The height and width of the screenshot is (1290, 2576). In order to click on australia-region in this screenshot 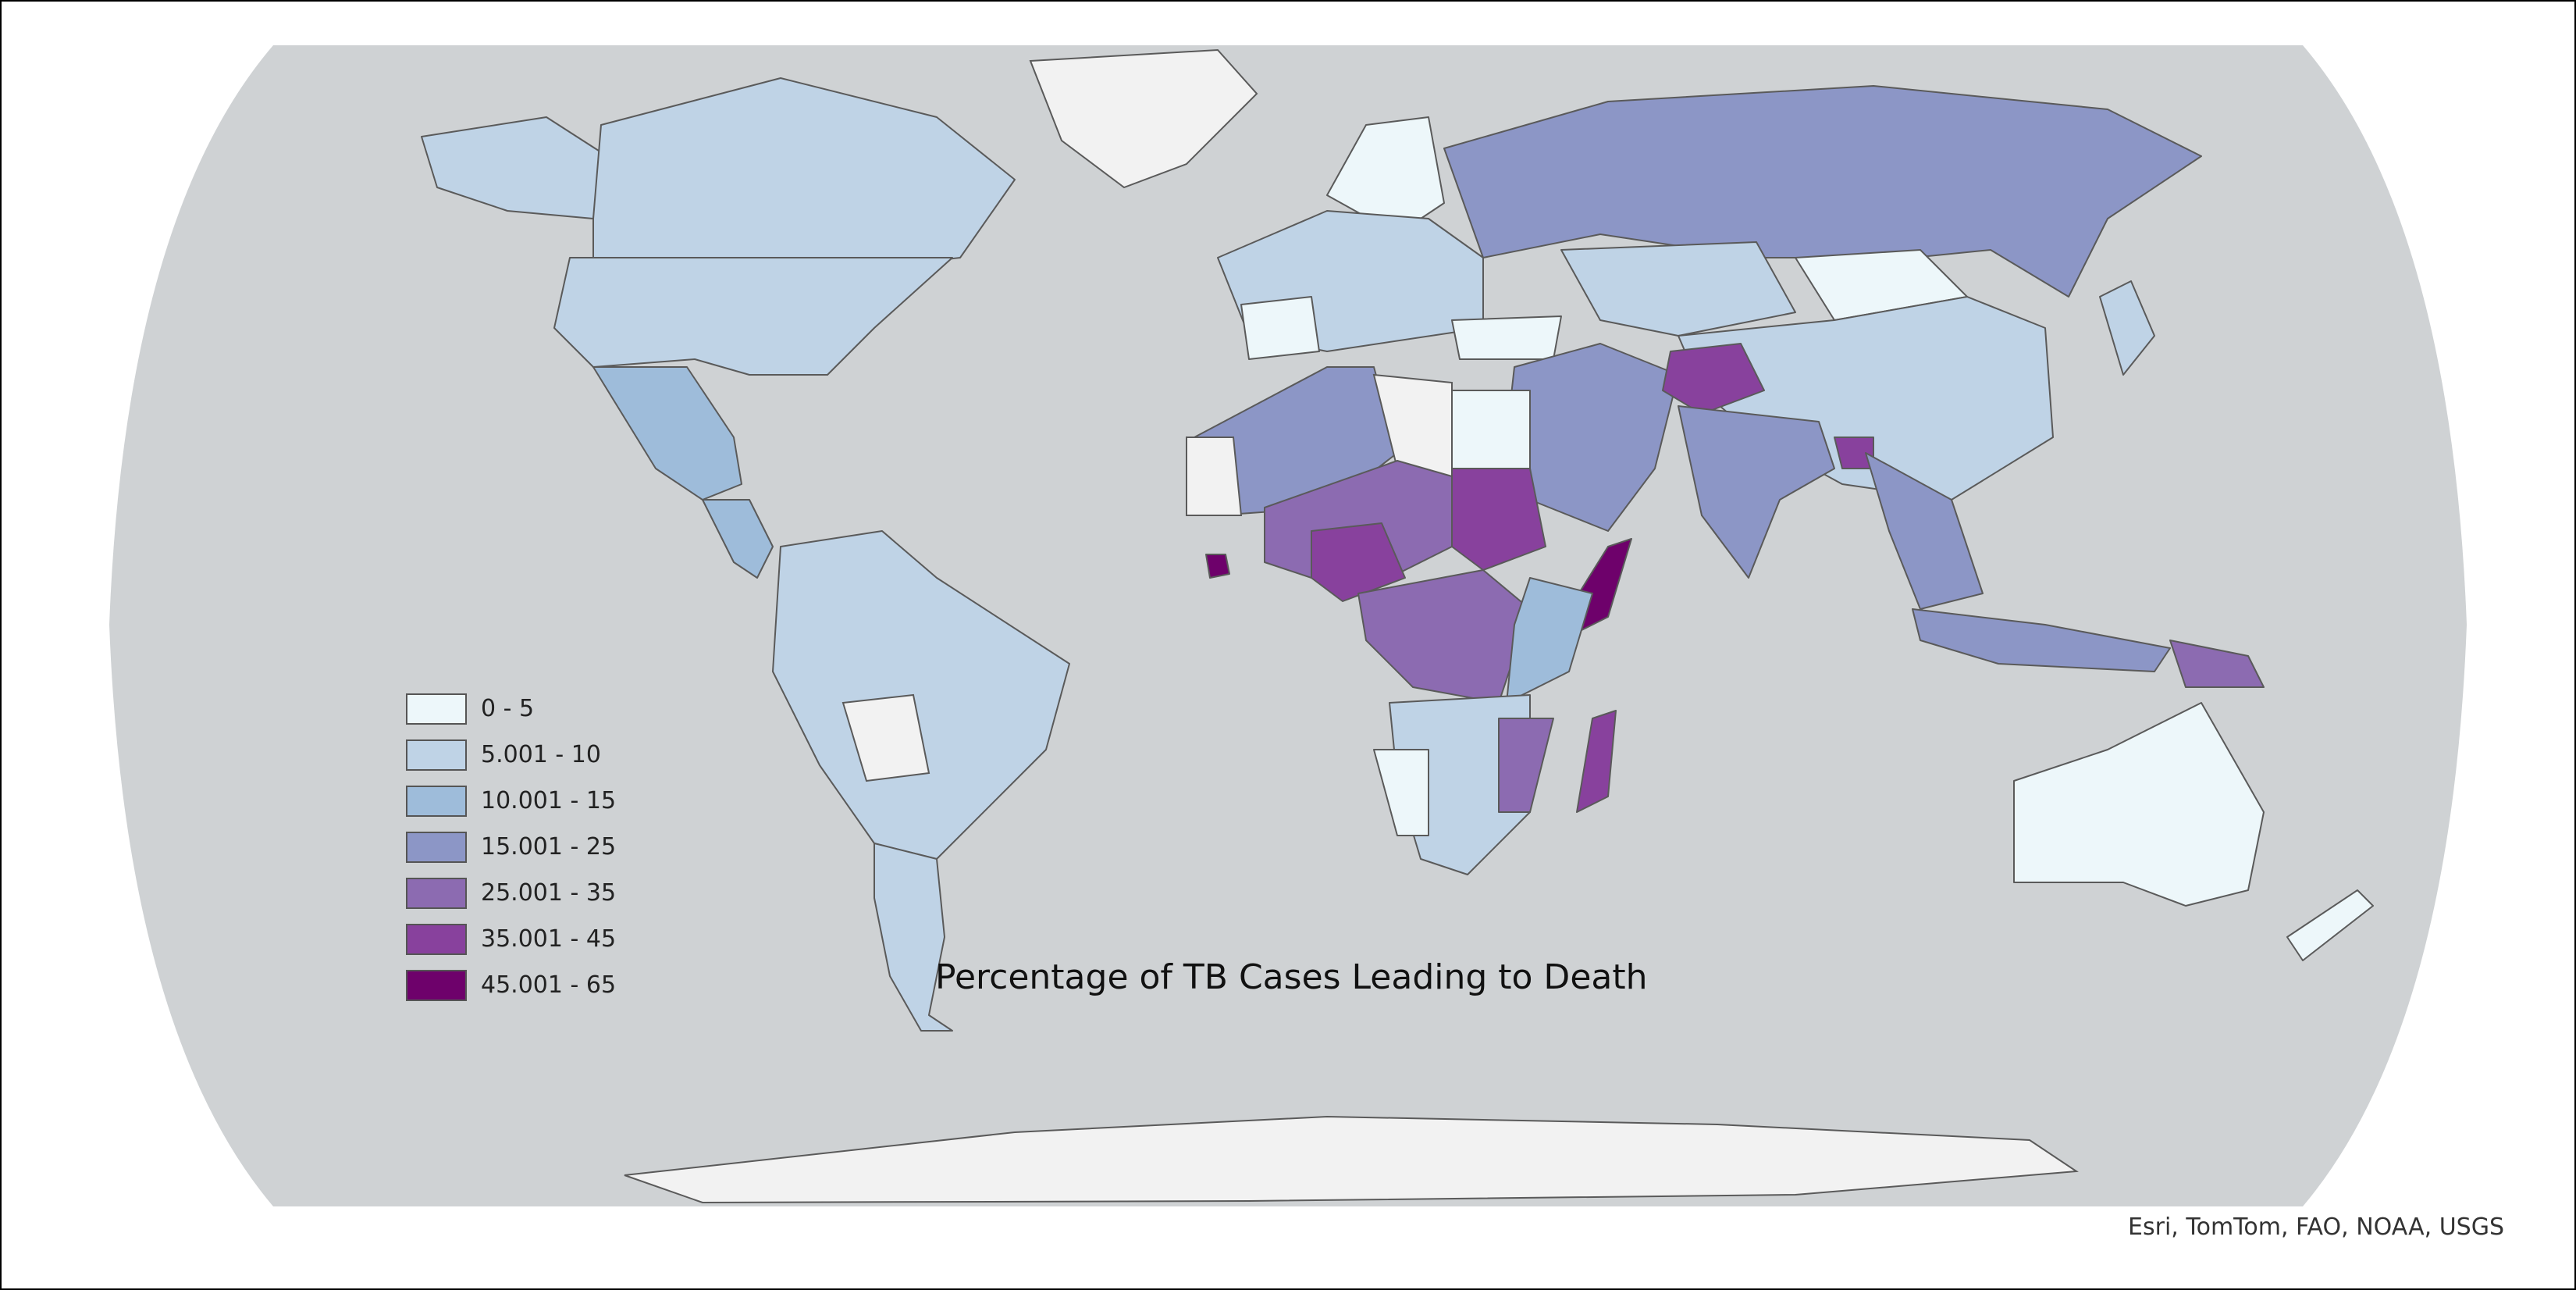, I will do `click(2139, 804)`.